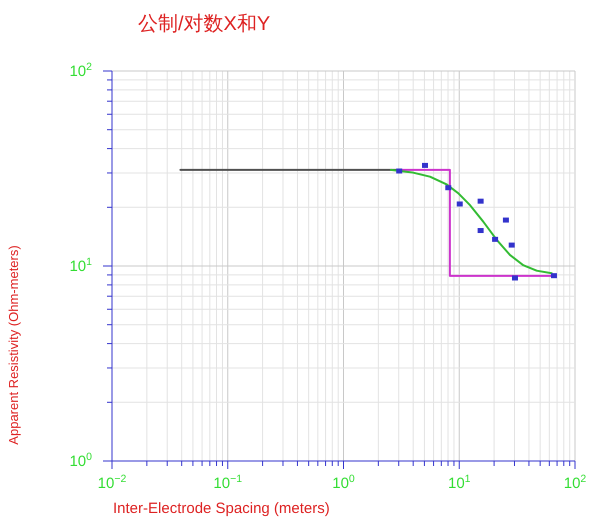 The width and height of the screenshot is (594, 519). I want to click on x-tick-label: 10$^{2}$, so click(575, 482).